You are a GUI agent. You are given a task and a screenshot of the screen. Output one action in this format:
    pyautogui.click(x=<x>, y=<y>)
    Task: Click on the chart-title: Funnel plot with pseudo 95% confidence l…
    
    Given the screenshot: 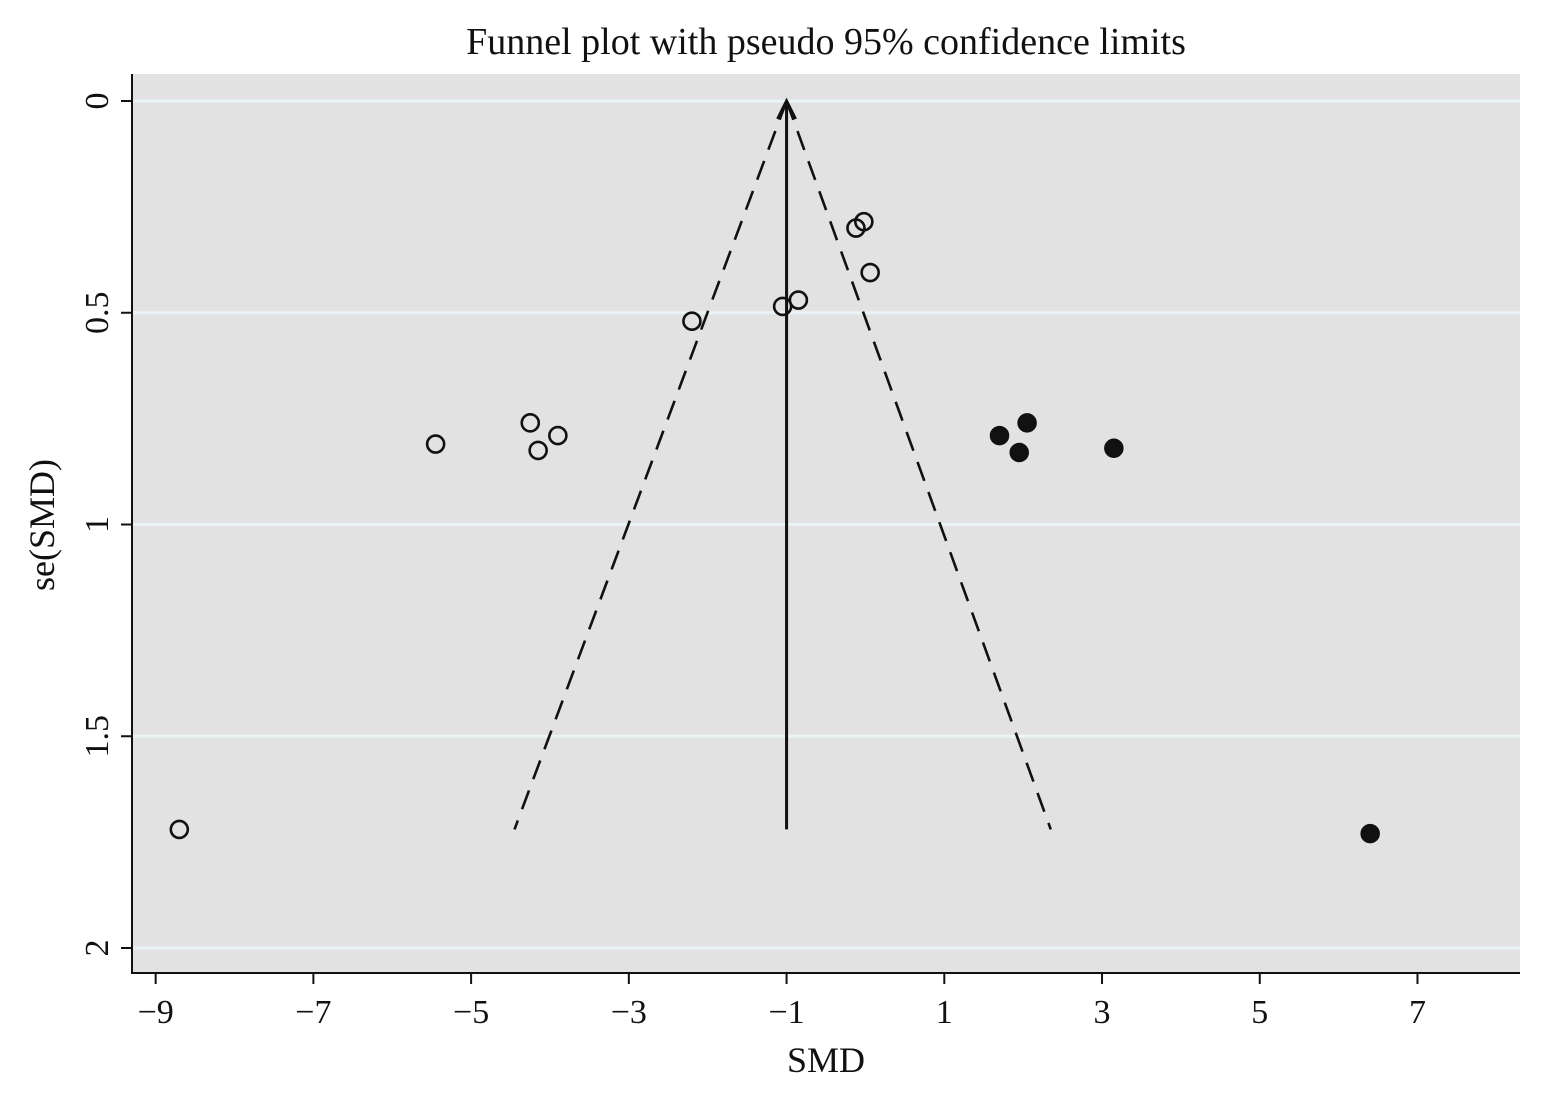 What is the action you would take?
    pyautogui.click(x=826, y=42)
    